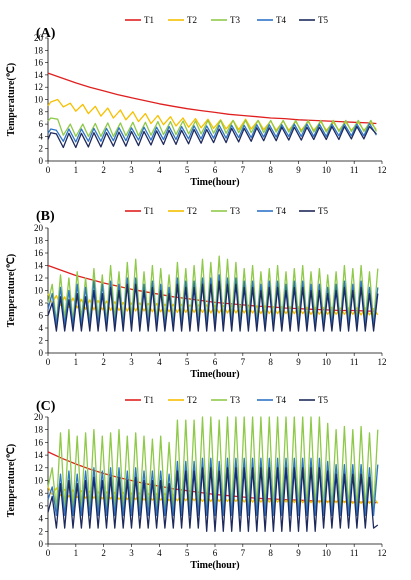 The image size is (411, 580). Describe the element at coordinates (212, 114) in the screenshot. I see `series-line-T2` at that location.